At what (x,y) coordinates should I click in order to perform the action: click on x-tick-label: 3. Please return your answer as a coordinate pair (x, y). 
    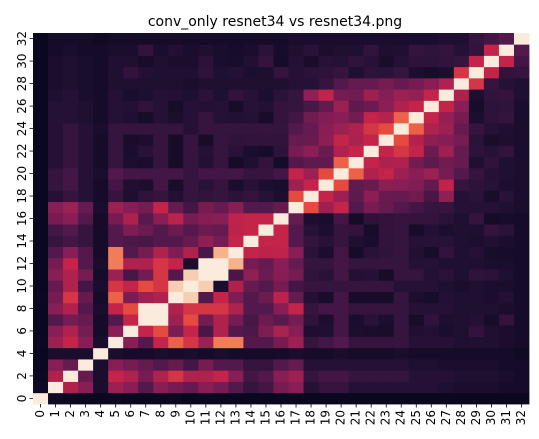
    Looking at the image, I should click on (85, 414).